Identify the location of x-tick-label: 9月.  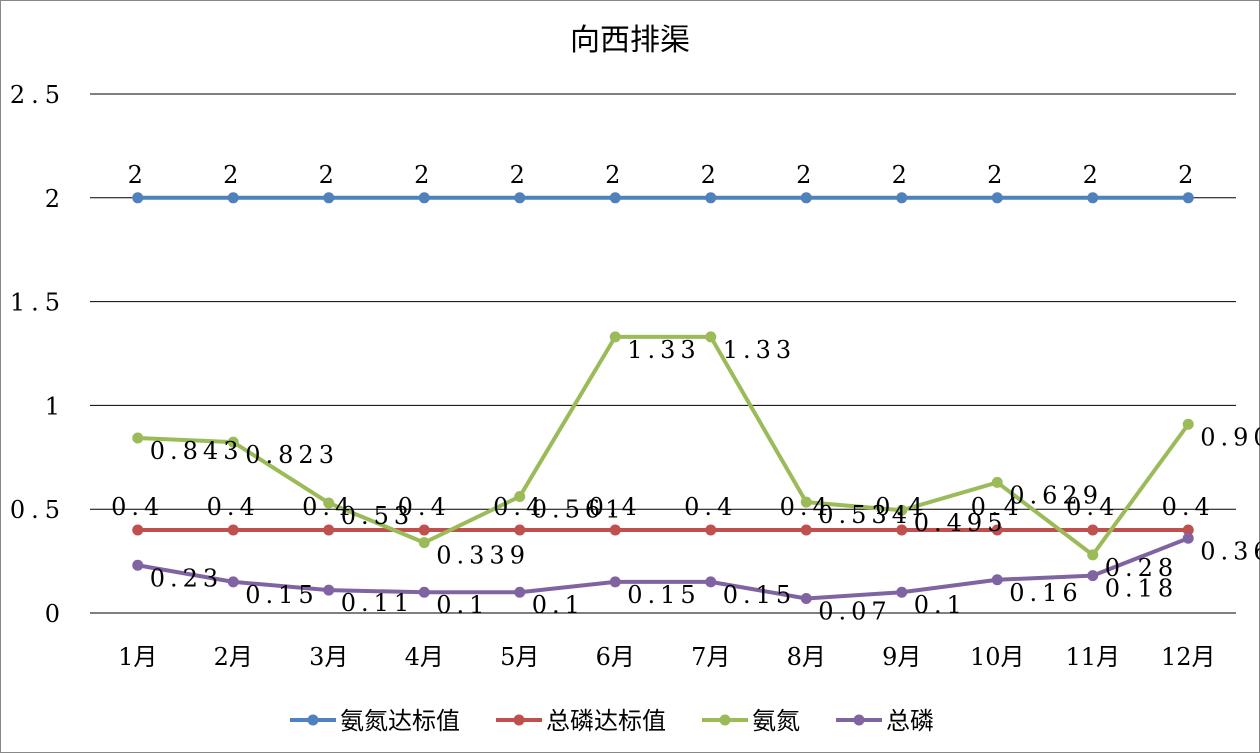
(901, 657).